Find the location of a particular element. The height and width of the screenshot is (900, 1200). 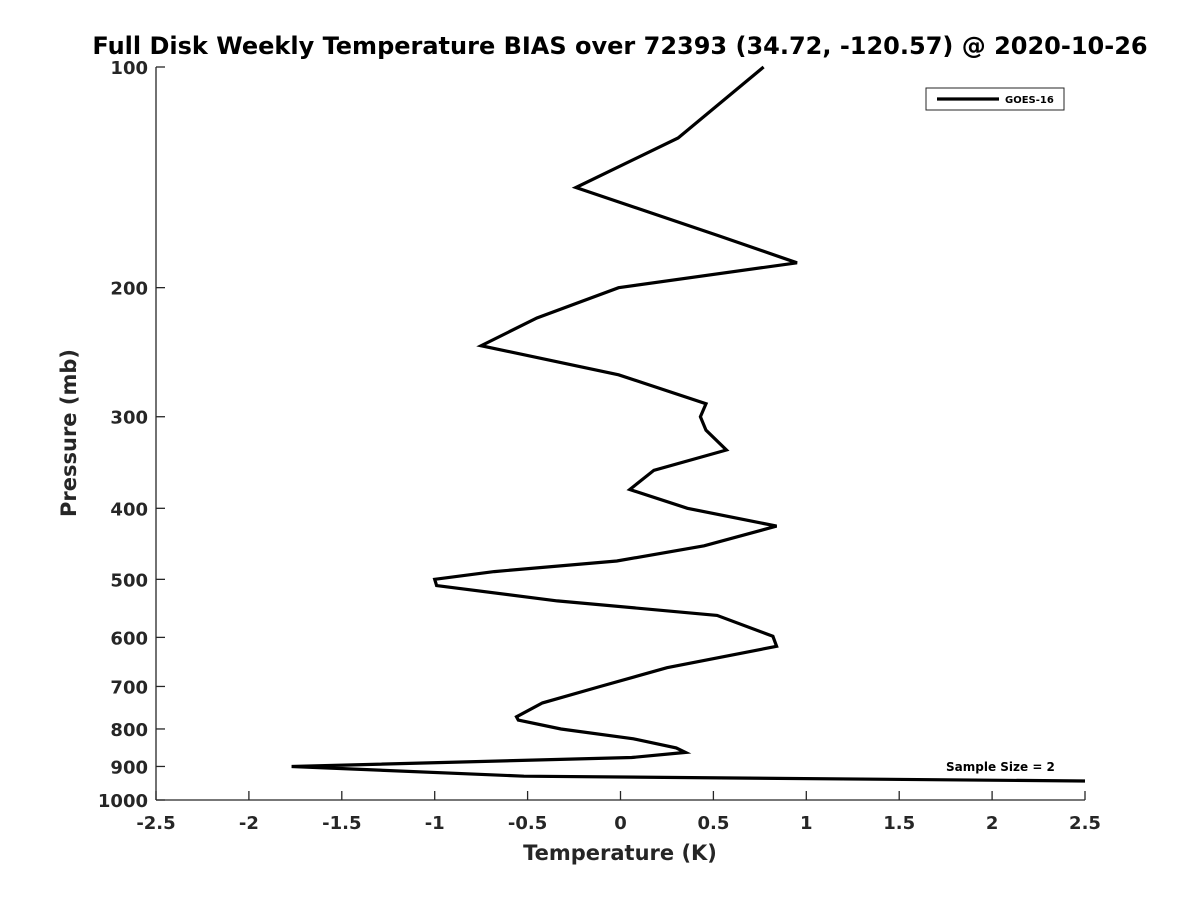

x-tick-label: 1 is located at coordinates (806, 823).